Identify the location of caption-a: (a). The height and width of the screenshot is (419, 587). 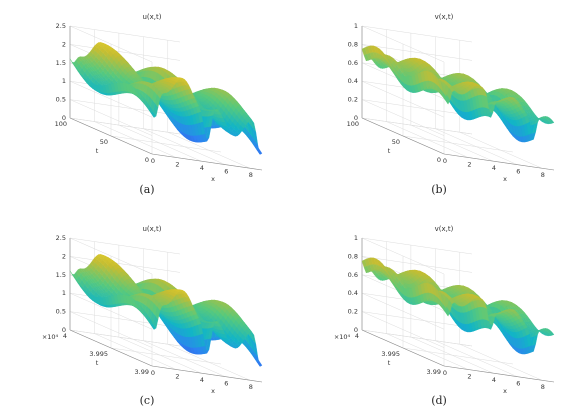
(147, 189).